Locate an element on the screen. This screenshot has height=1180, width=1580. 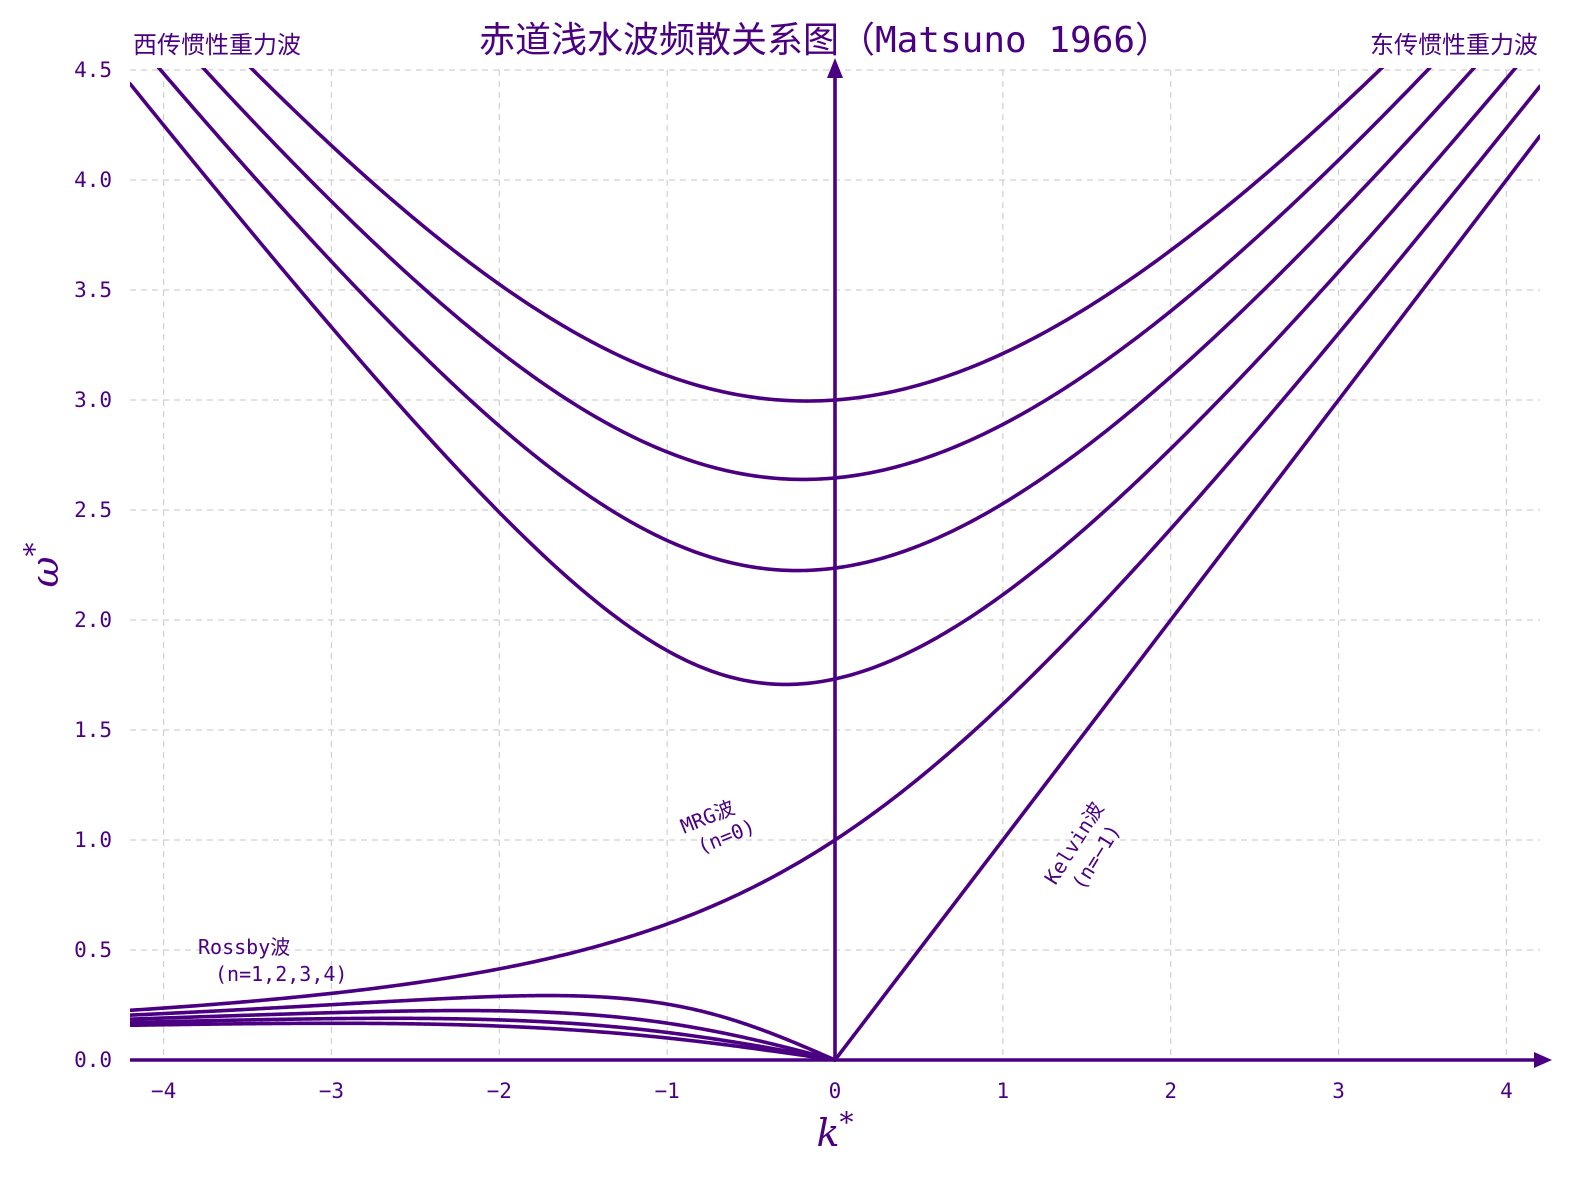
kelvin-annotation: Kelvin波 (n=−1) is located at coordinates (1082, 846).